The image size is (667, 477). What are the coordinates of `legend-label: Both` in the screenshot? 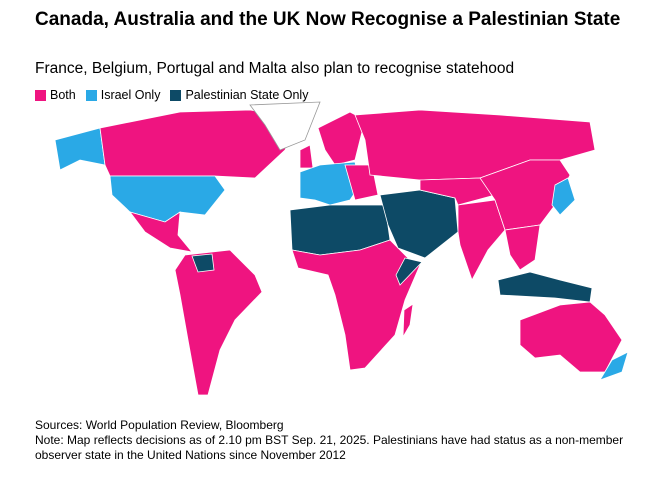 It's located at (63, 95).